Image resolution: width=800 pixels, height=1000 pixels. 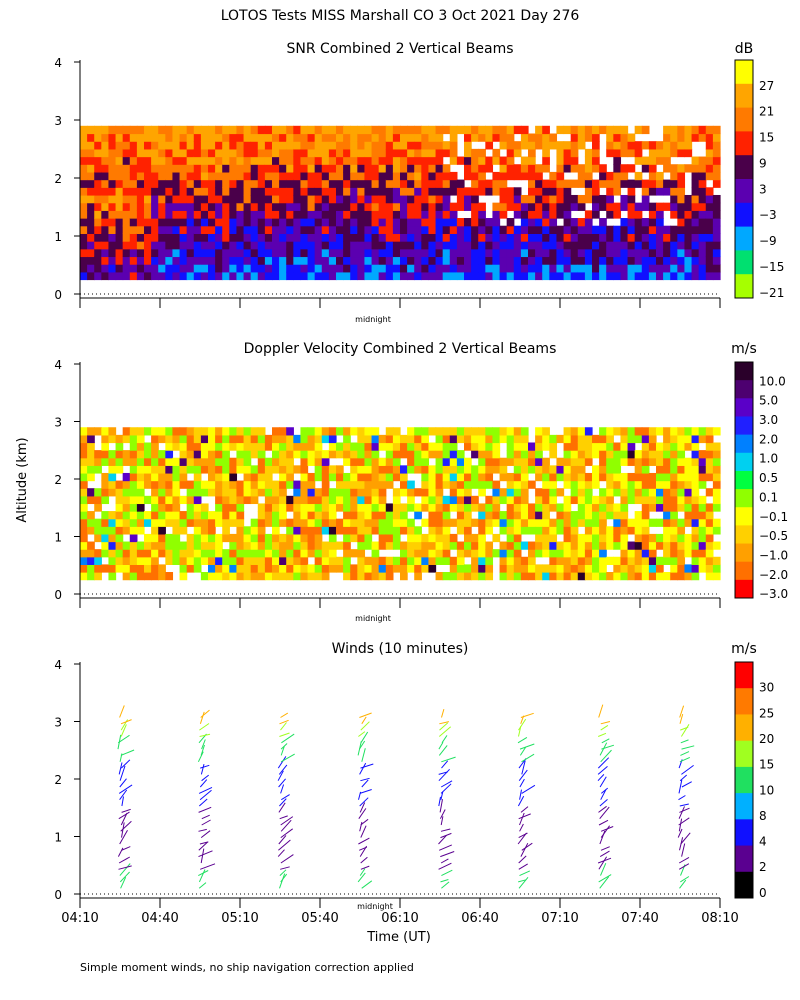 I want to click on doppler-y-tick-label: 0, so click(x=58, y=595).